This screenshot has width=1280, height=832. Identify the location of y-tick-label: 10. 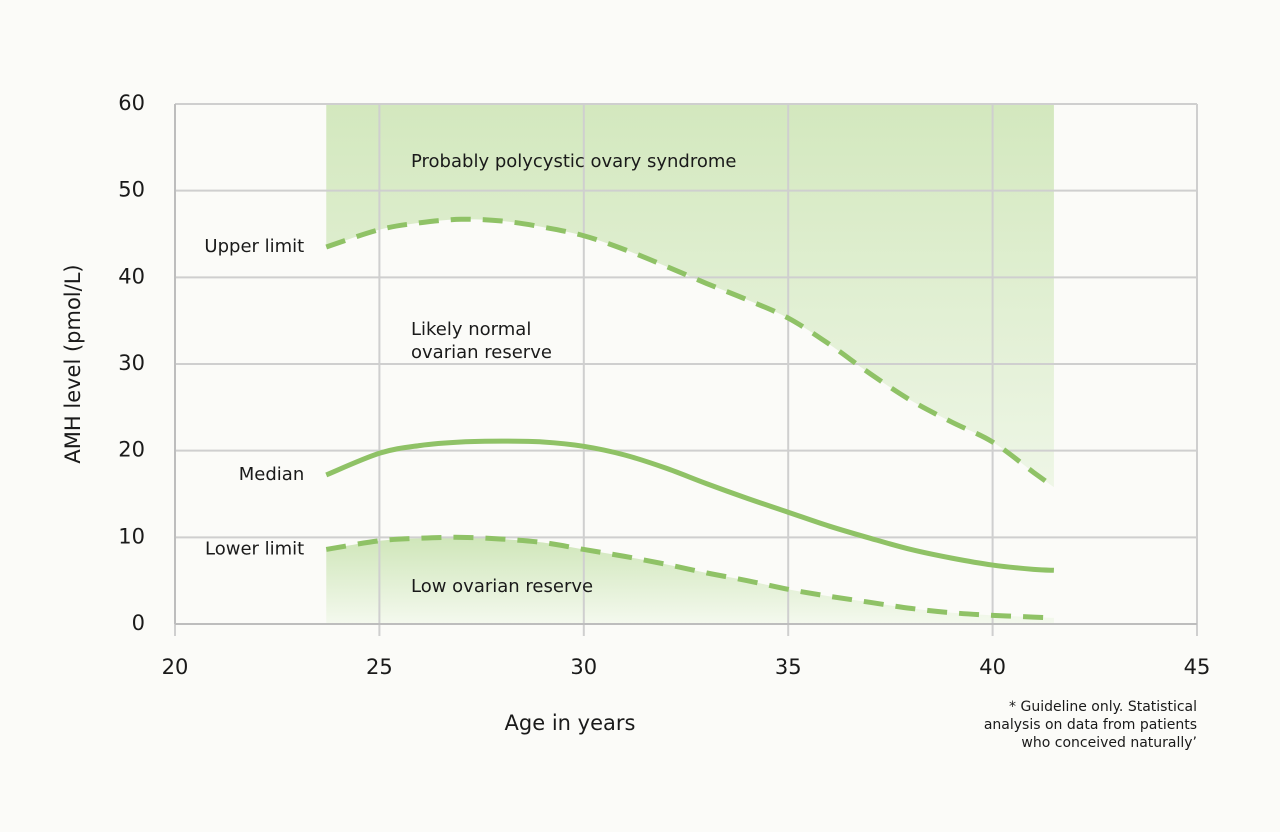
(131, 536).